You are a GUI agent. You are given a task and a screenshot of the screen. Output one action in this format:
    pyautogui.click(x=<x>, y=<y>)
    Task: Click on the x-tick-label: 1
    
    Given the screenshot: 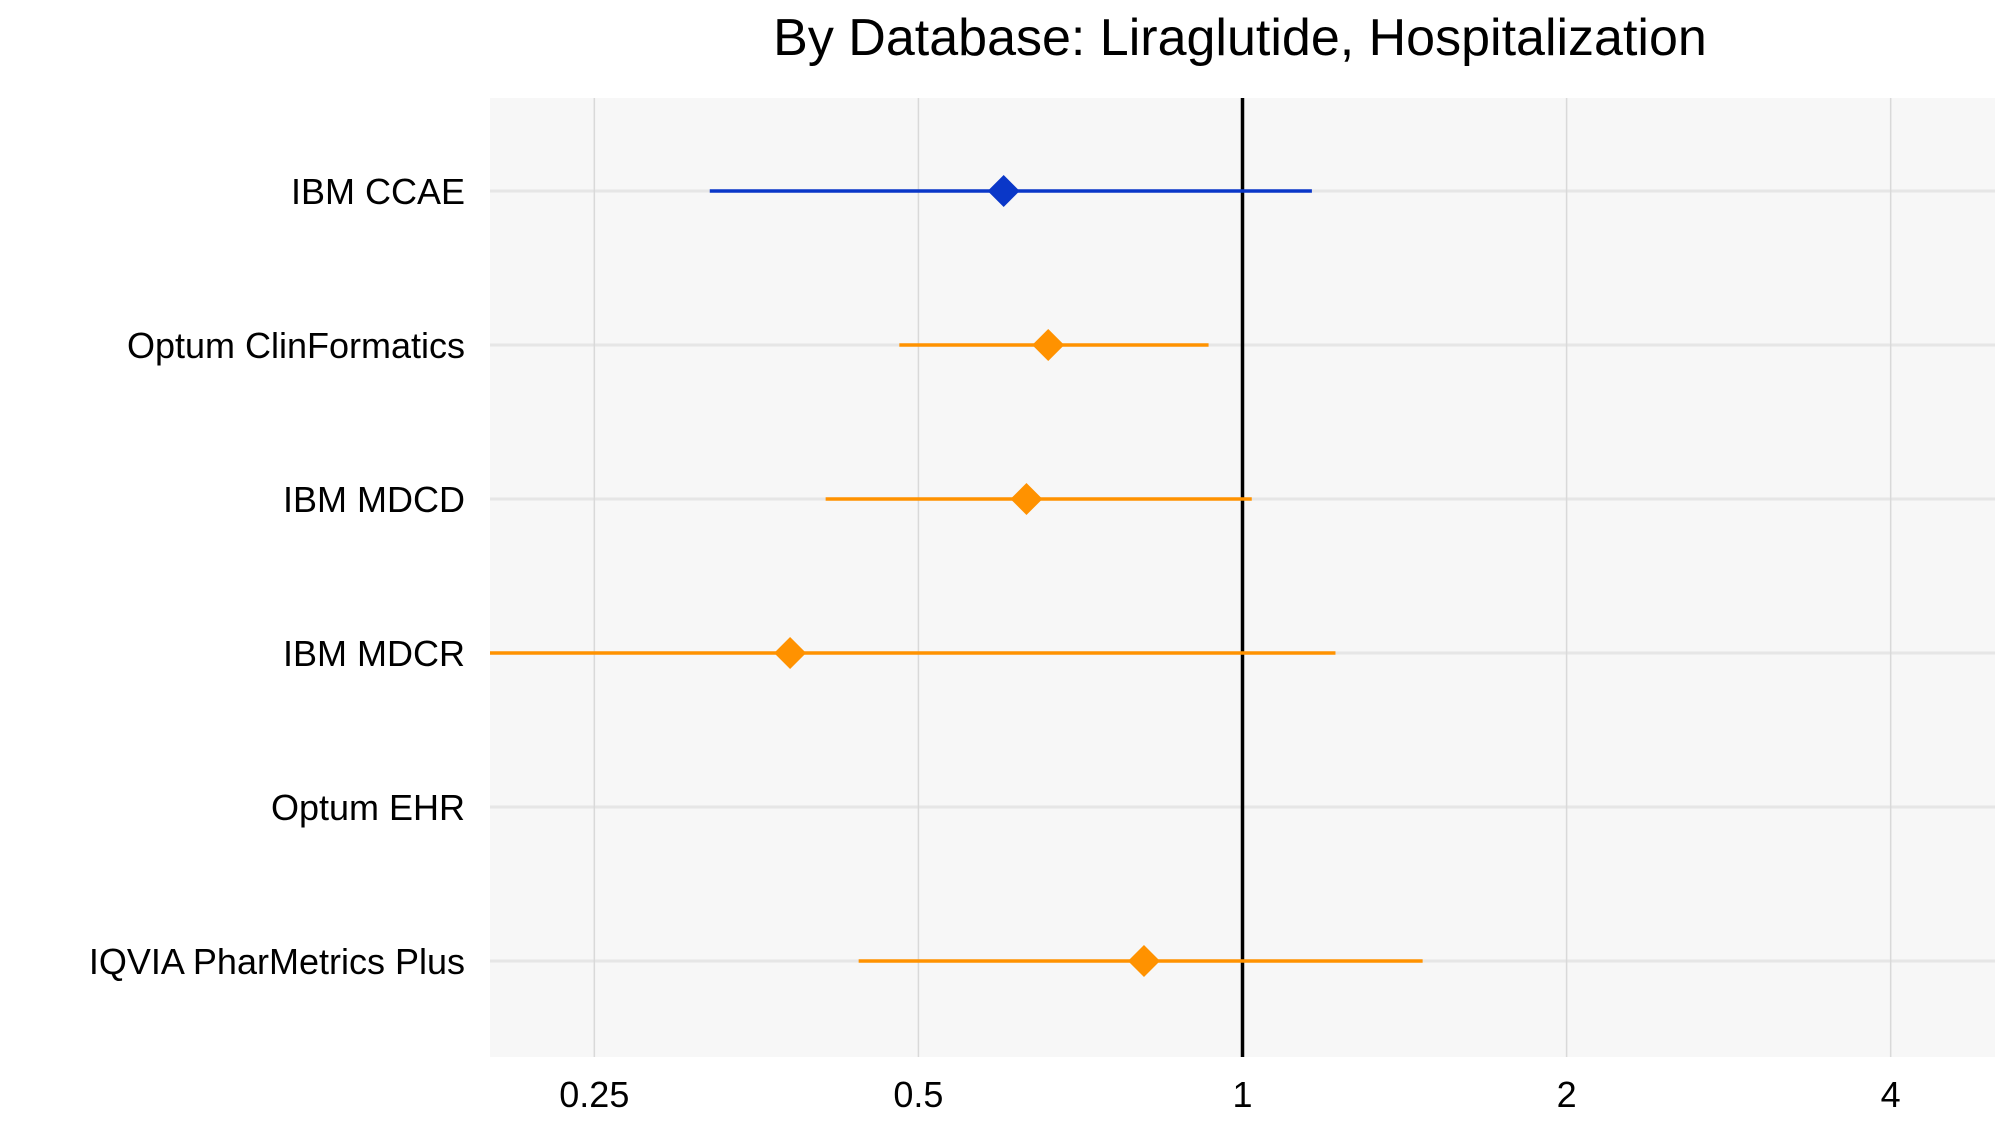 What is the action you would take?
    pyautogui.click(x=1242, y=1094)
    